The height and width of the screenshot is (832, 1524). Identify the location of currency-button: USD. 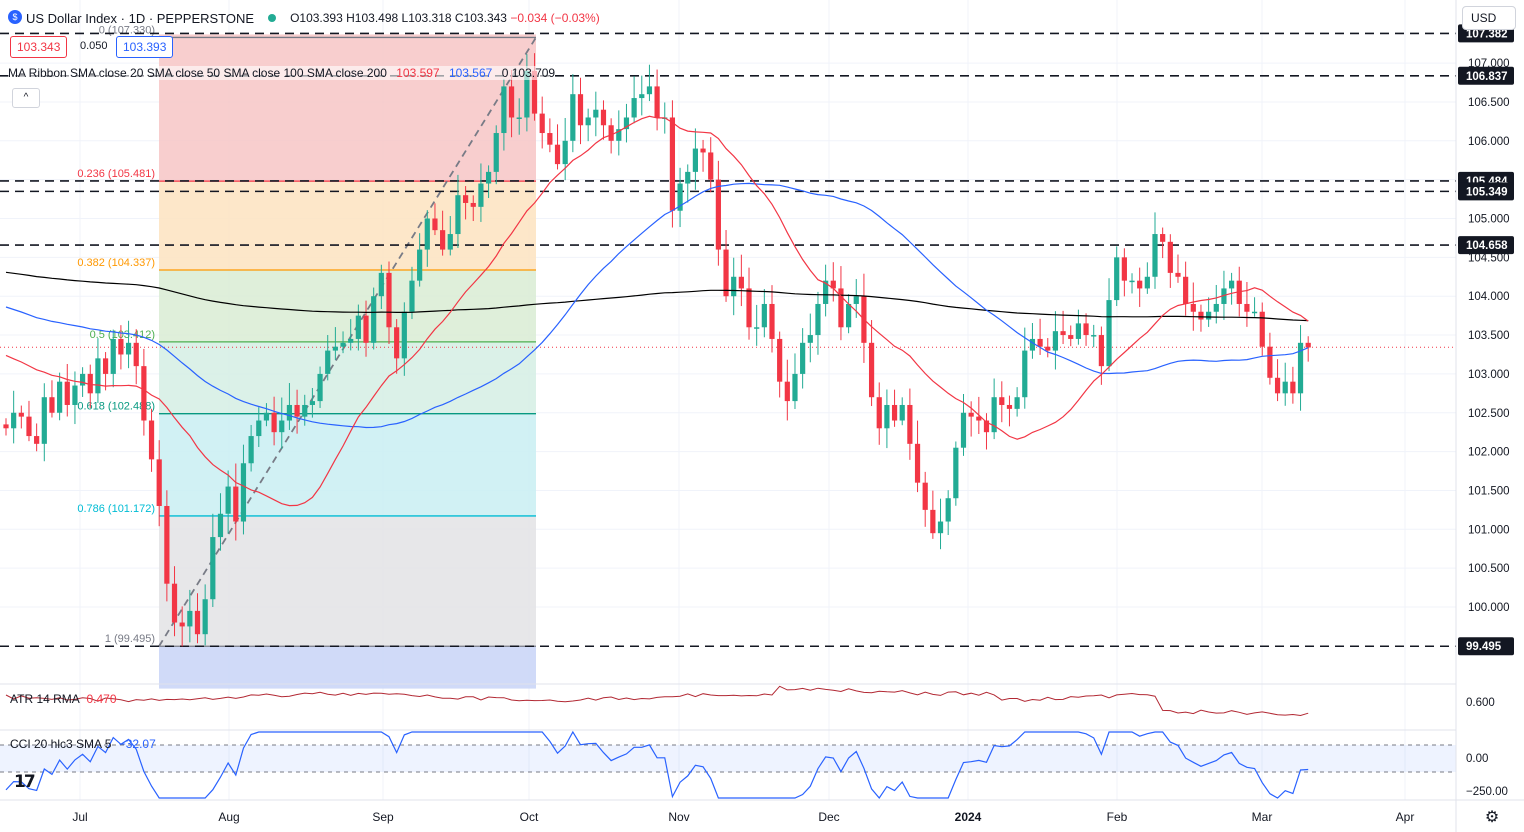
(1489, 18).